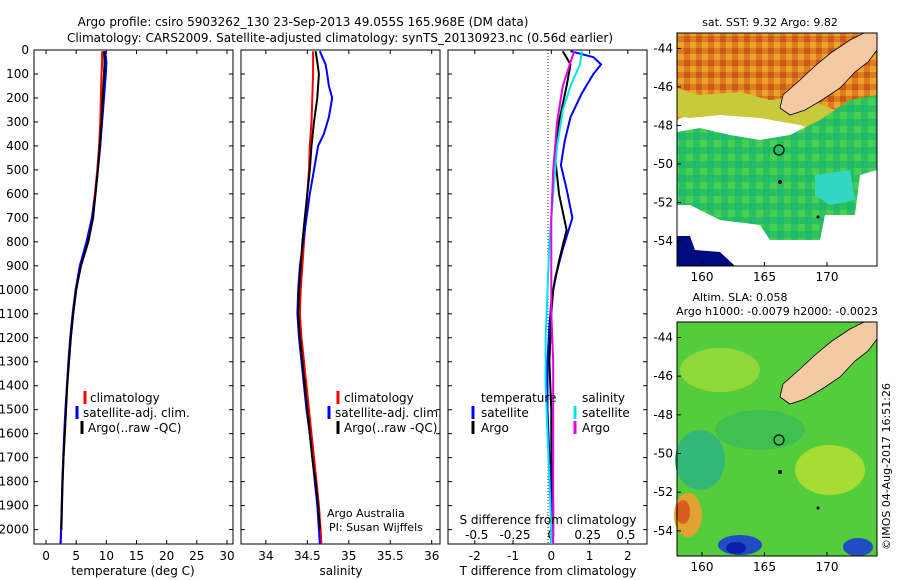  I want to click on x-tick-label: 10, so click(106, 556).